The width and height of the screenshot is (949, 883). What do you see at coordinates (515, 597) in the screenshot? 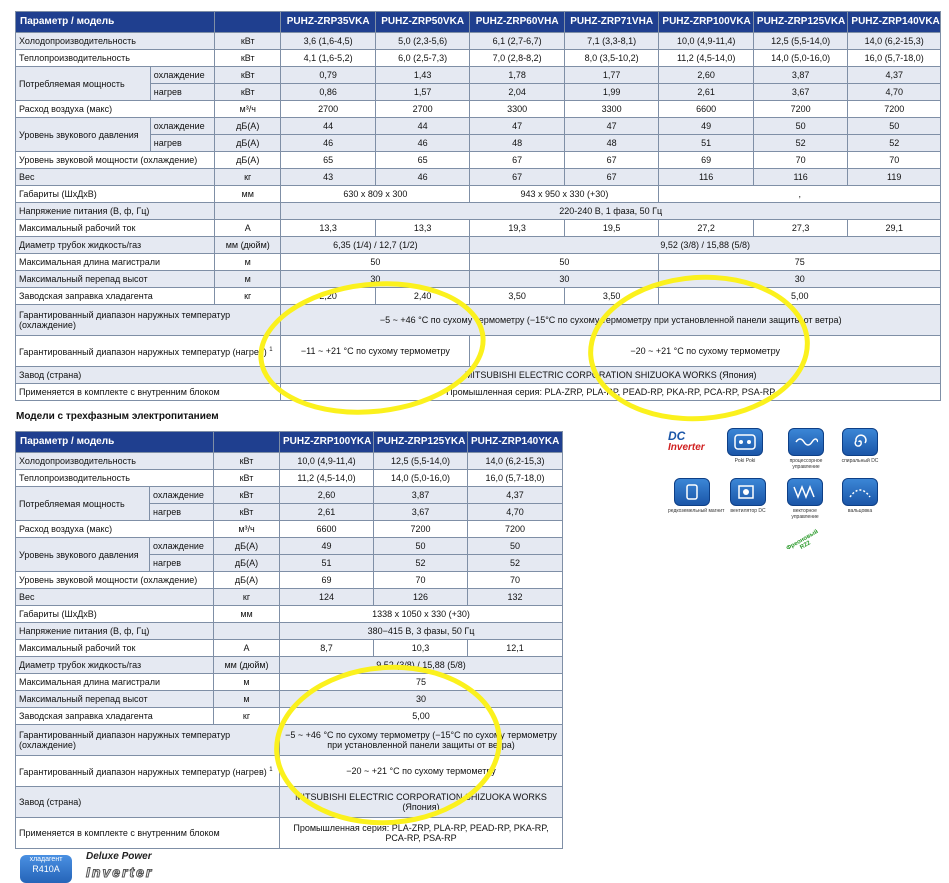
I see `cell: 132` at bounding box center [515, 597].